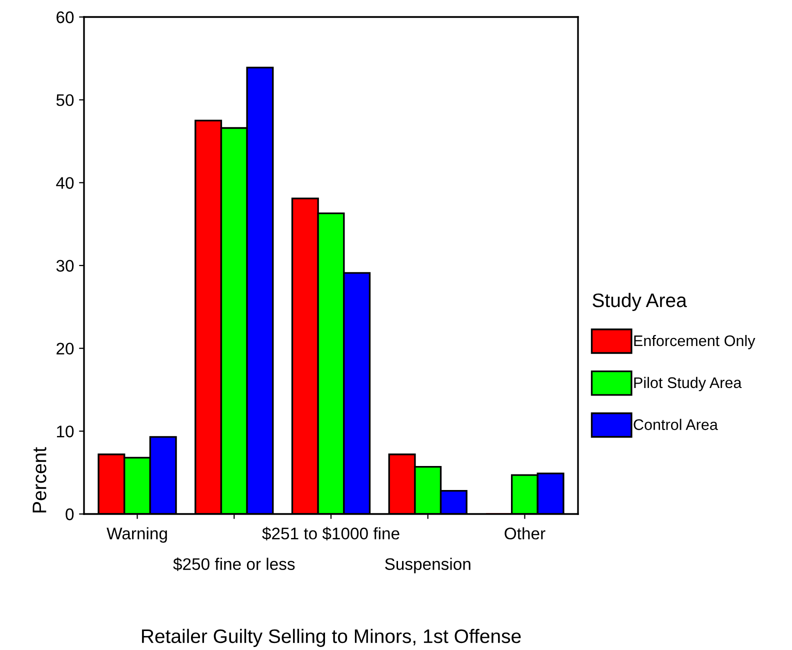  Describe the element at coordinates (331, 533) in the screenshot. I see `x-tick-label: $251 to $1000 fine` at that location.